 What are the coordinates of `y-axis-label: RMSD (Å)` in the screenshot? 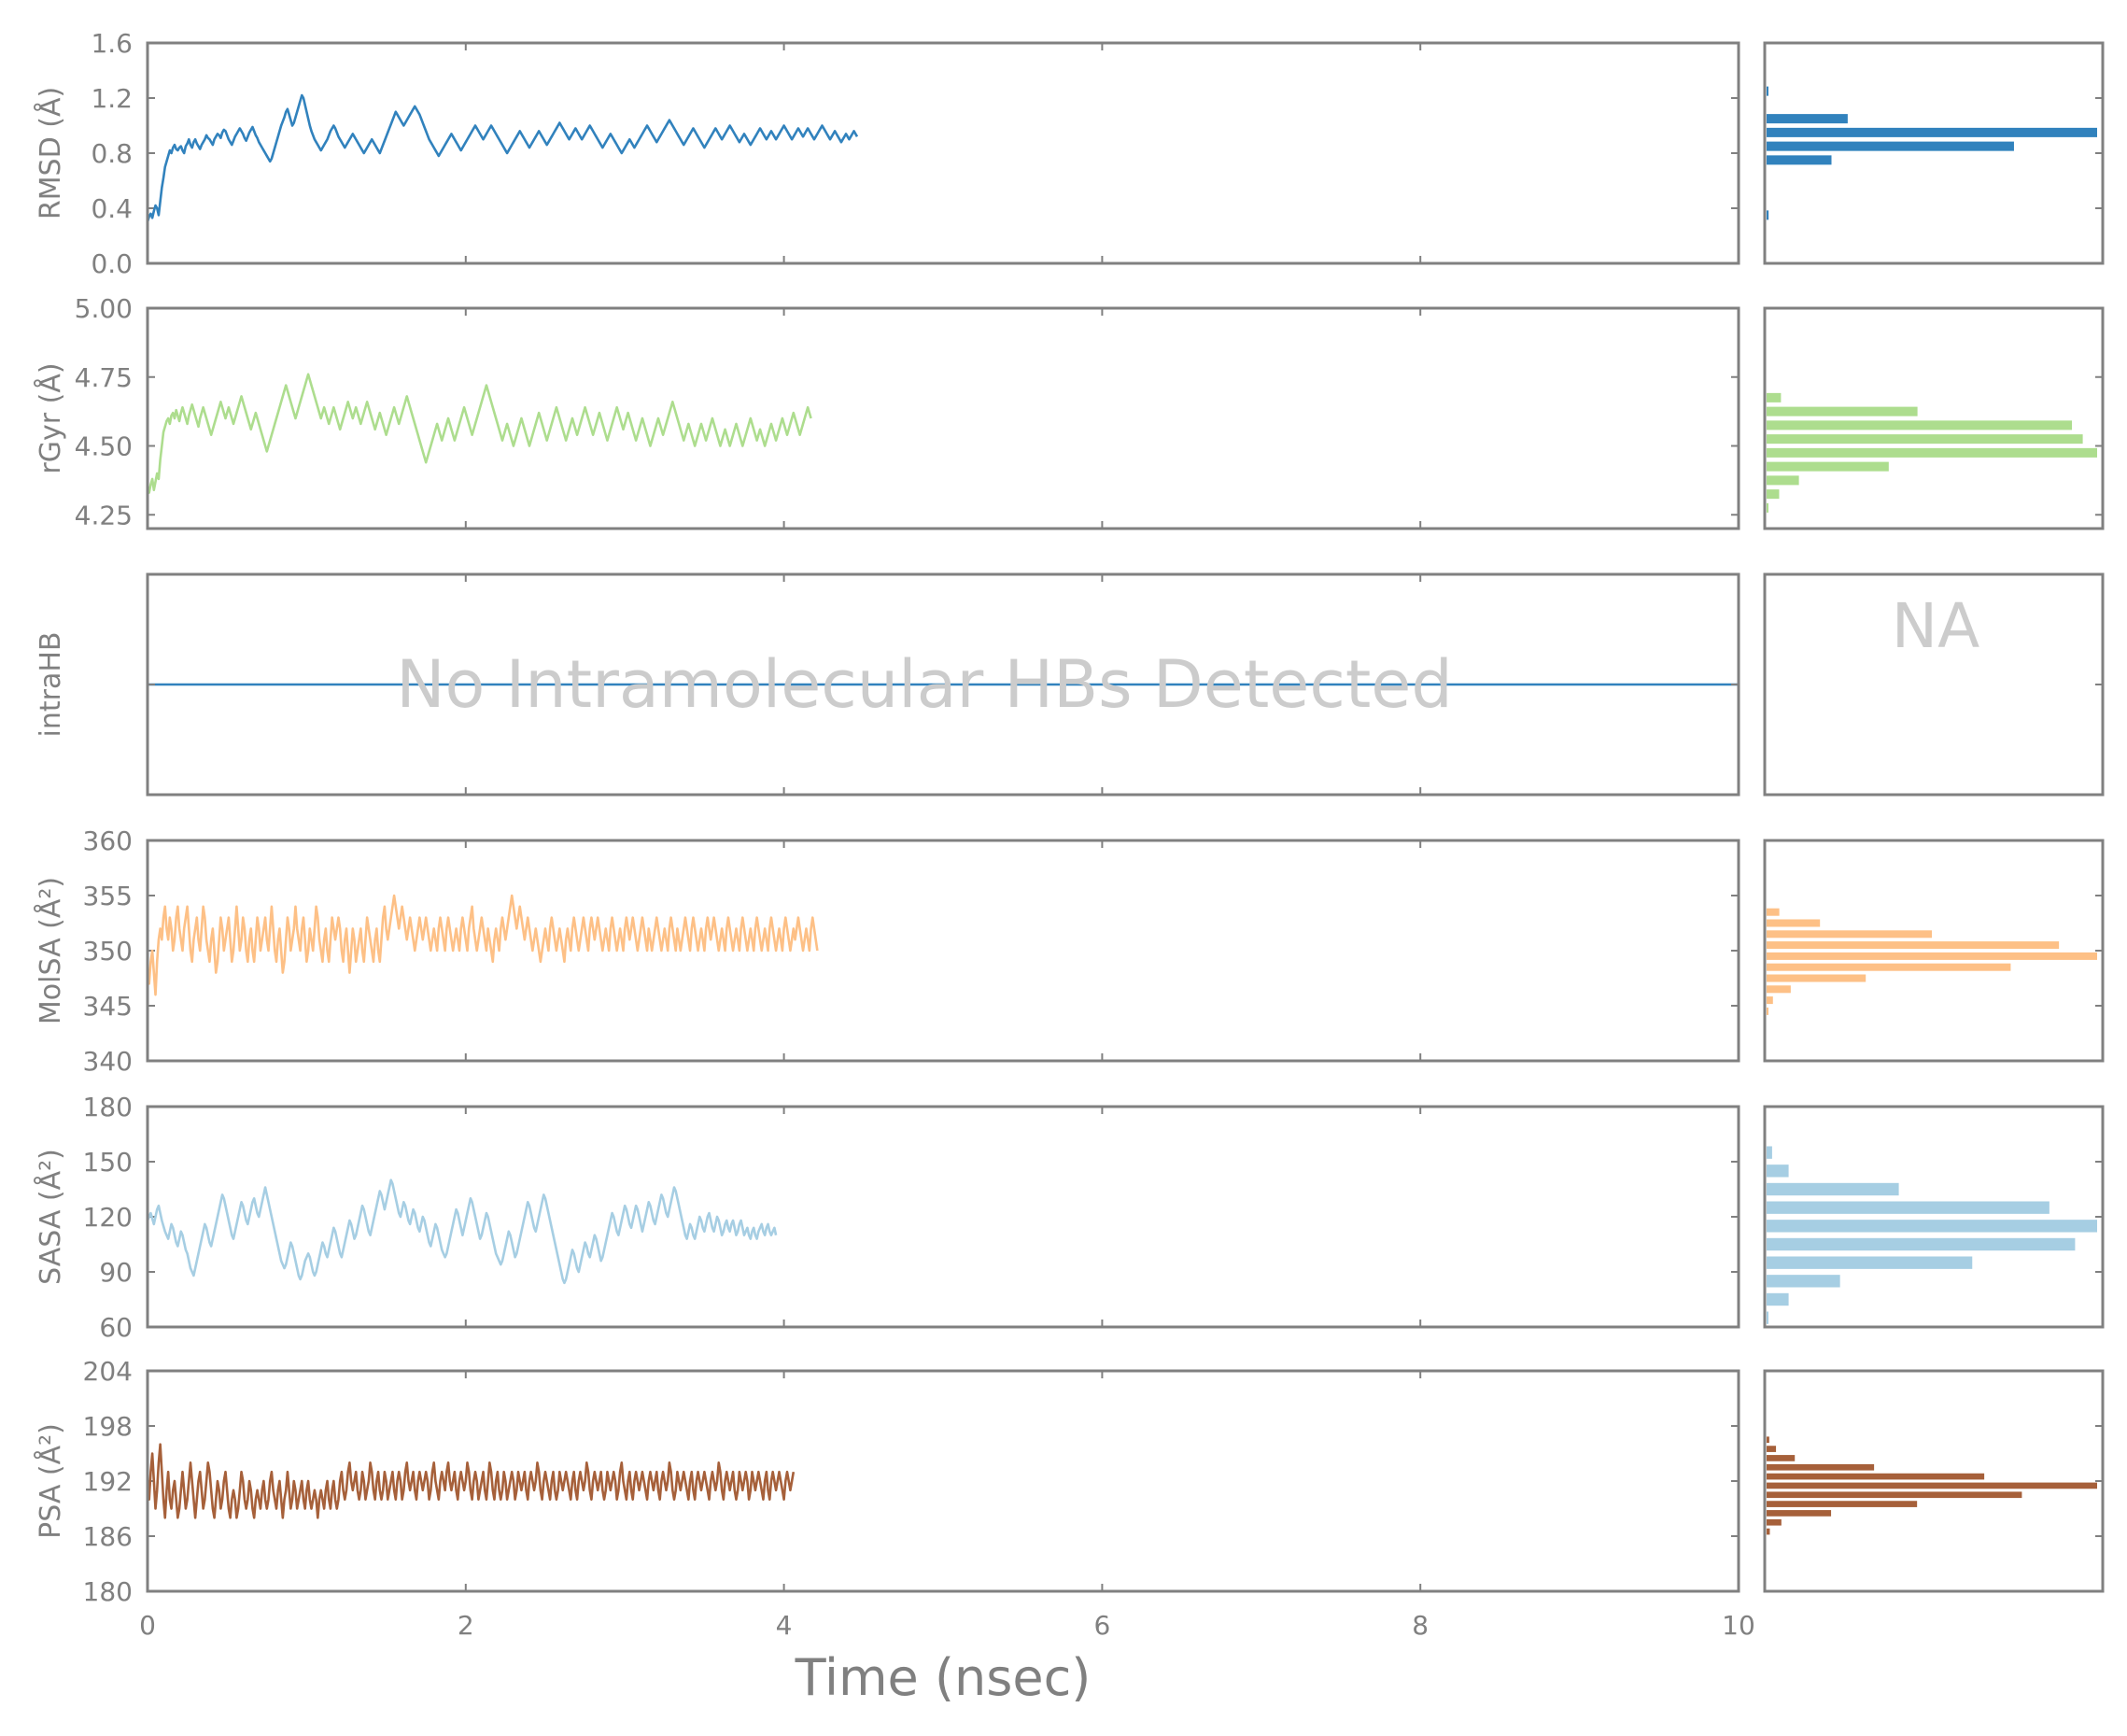 It's located at (50, 153).